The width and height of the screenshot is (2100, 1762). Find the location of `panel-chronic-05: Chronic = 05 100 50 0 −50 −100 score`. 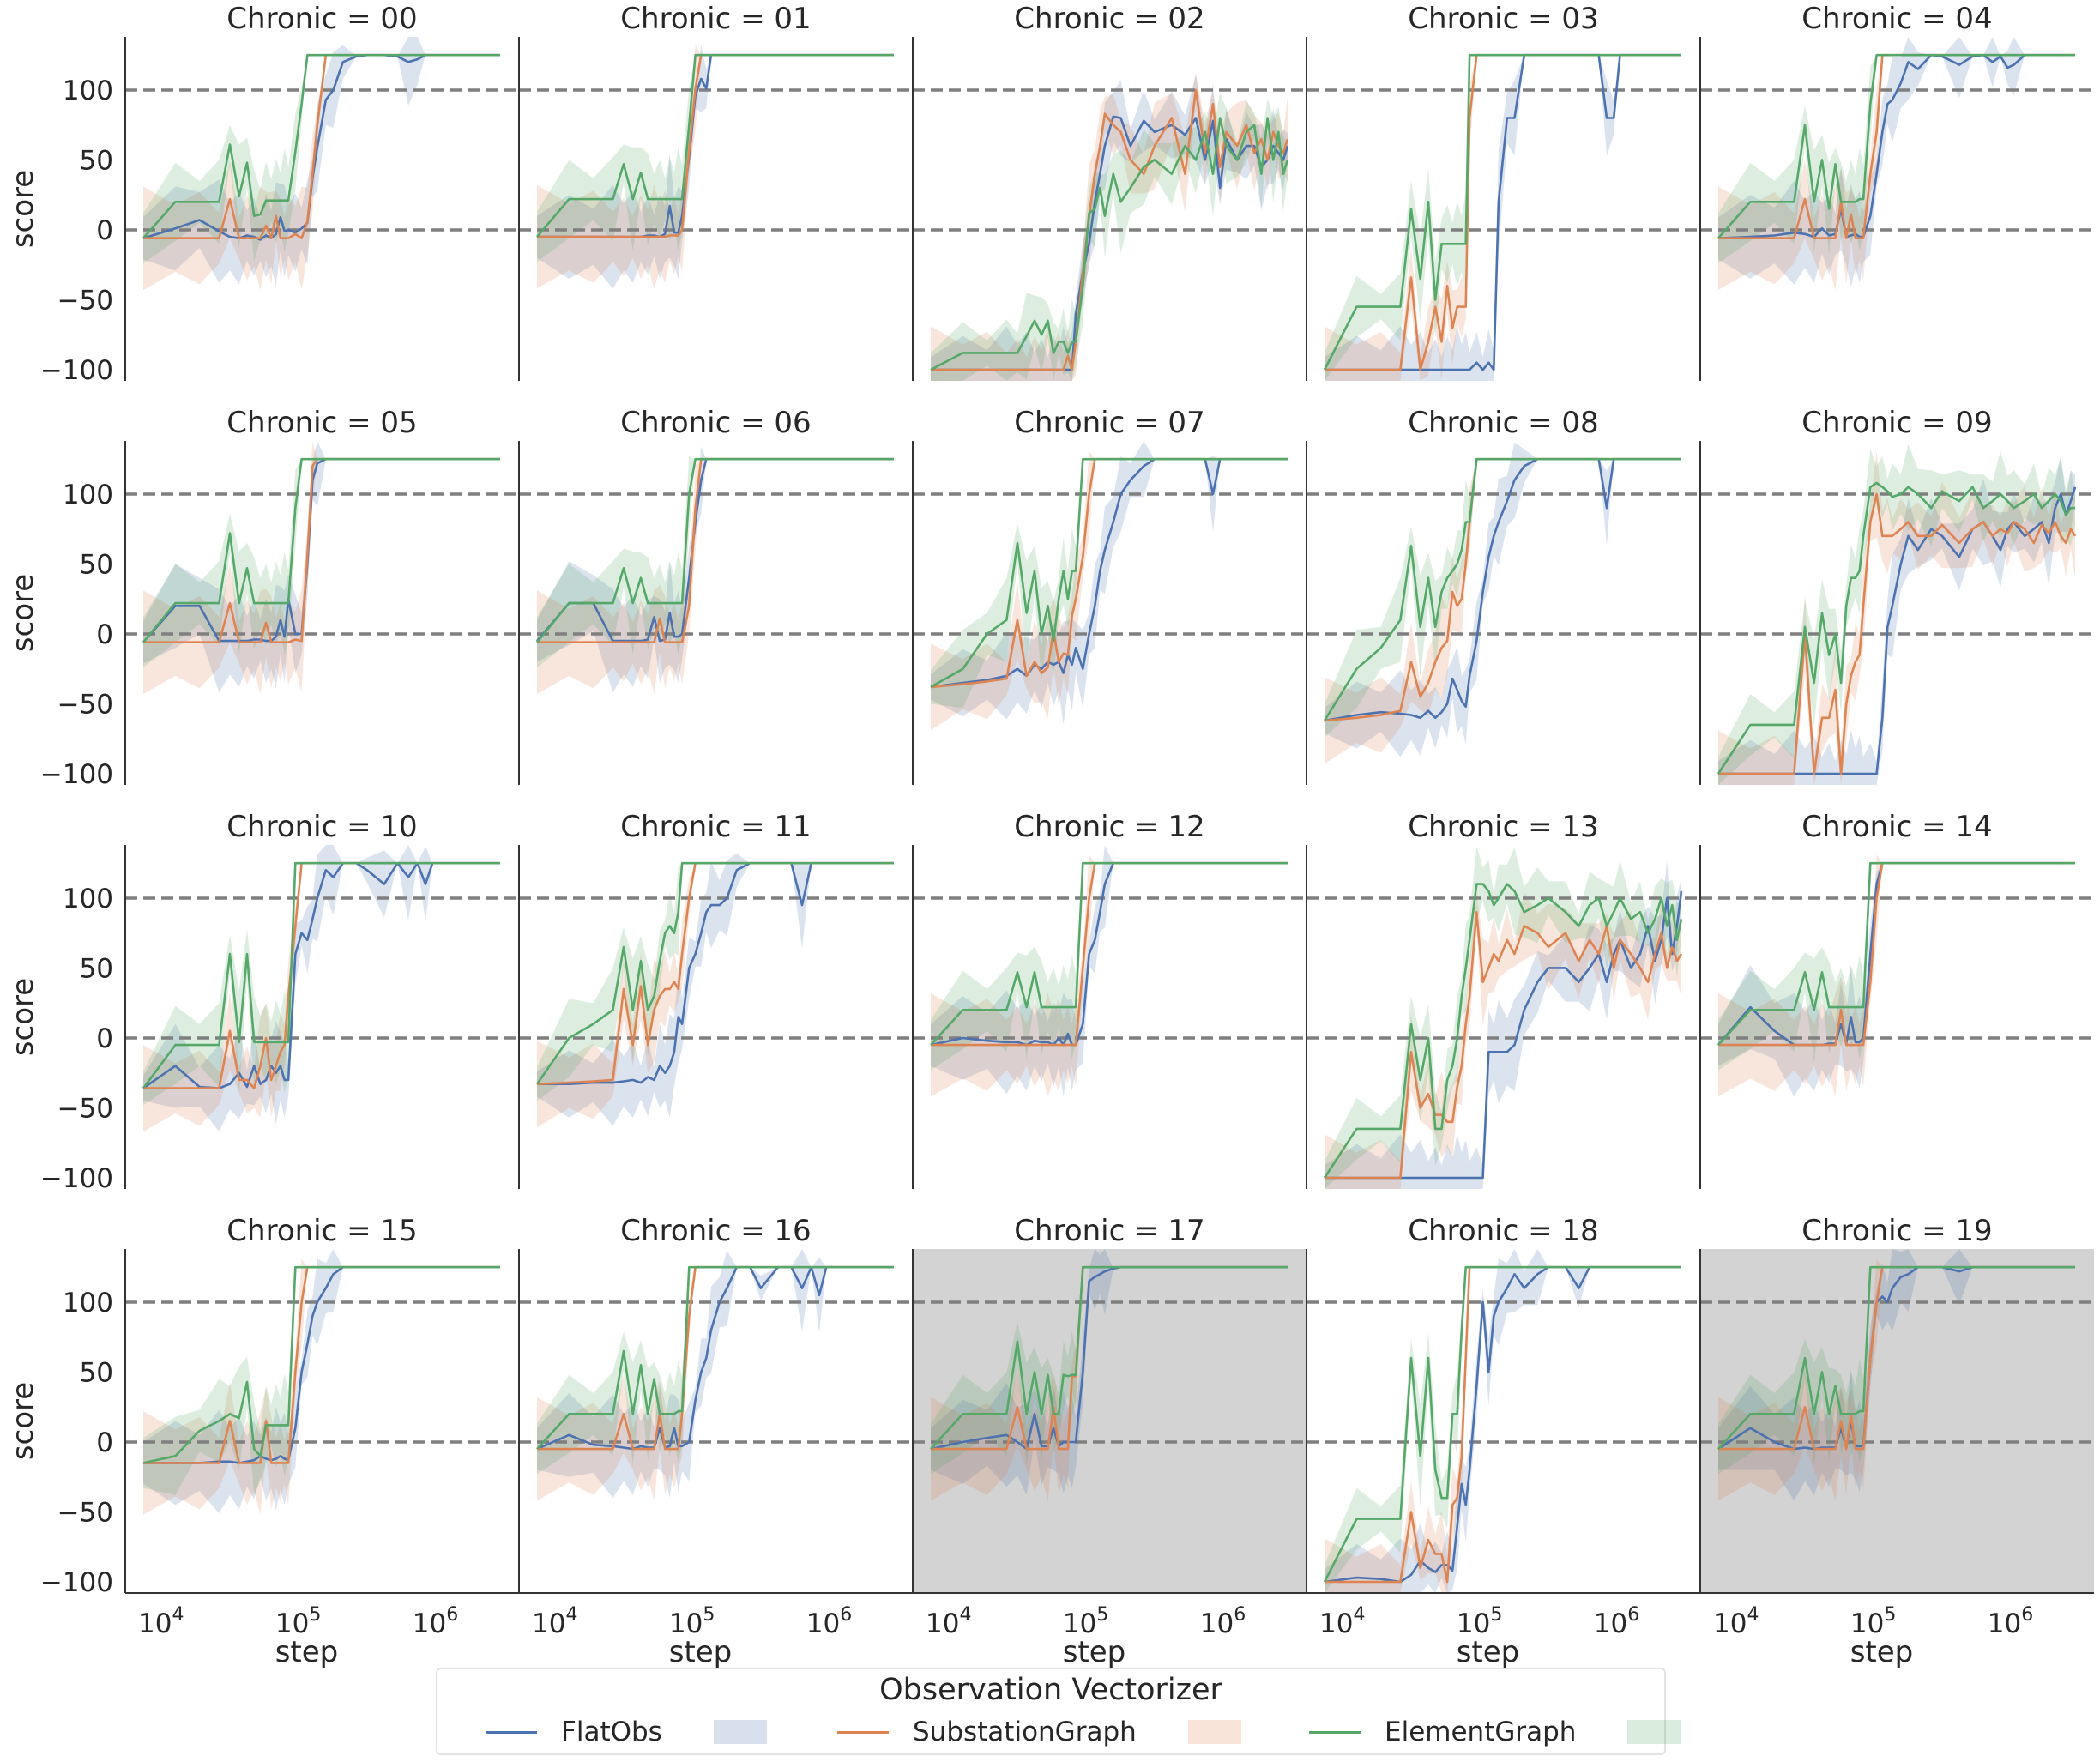

panel-chronic-05: Chronic = 05 100 50 0 −50 −100 score is located at coordinates (262, 598).